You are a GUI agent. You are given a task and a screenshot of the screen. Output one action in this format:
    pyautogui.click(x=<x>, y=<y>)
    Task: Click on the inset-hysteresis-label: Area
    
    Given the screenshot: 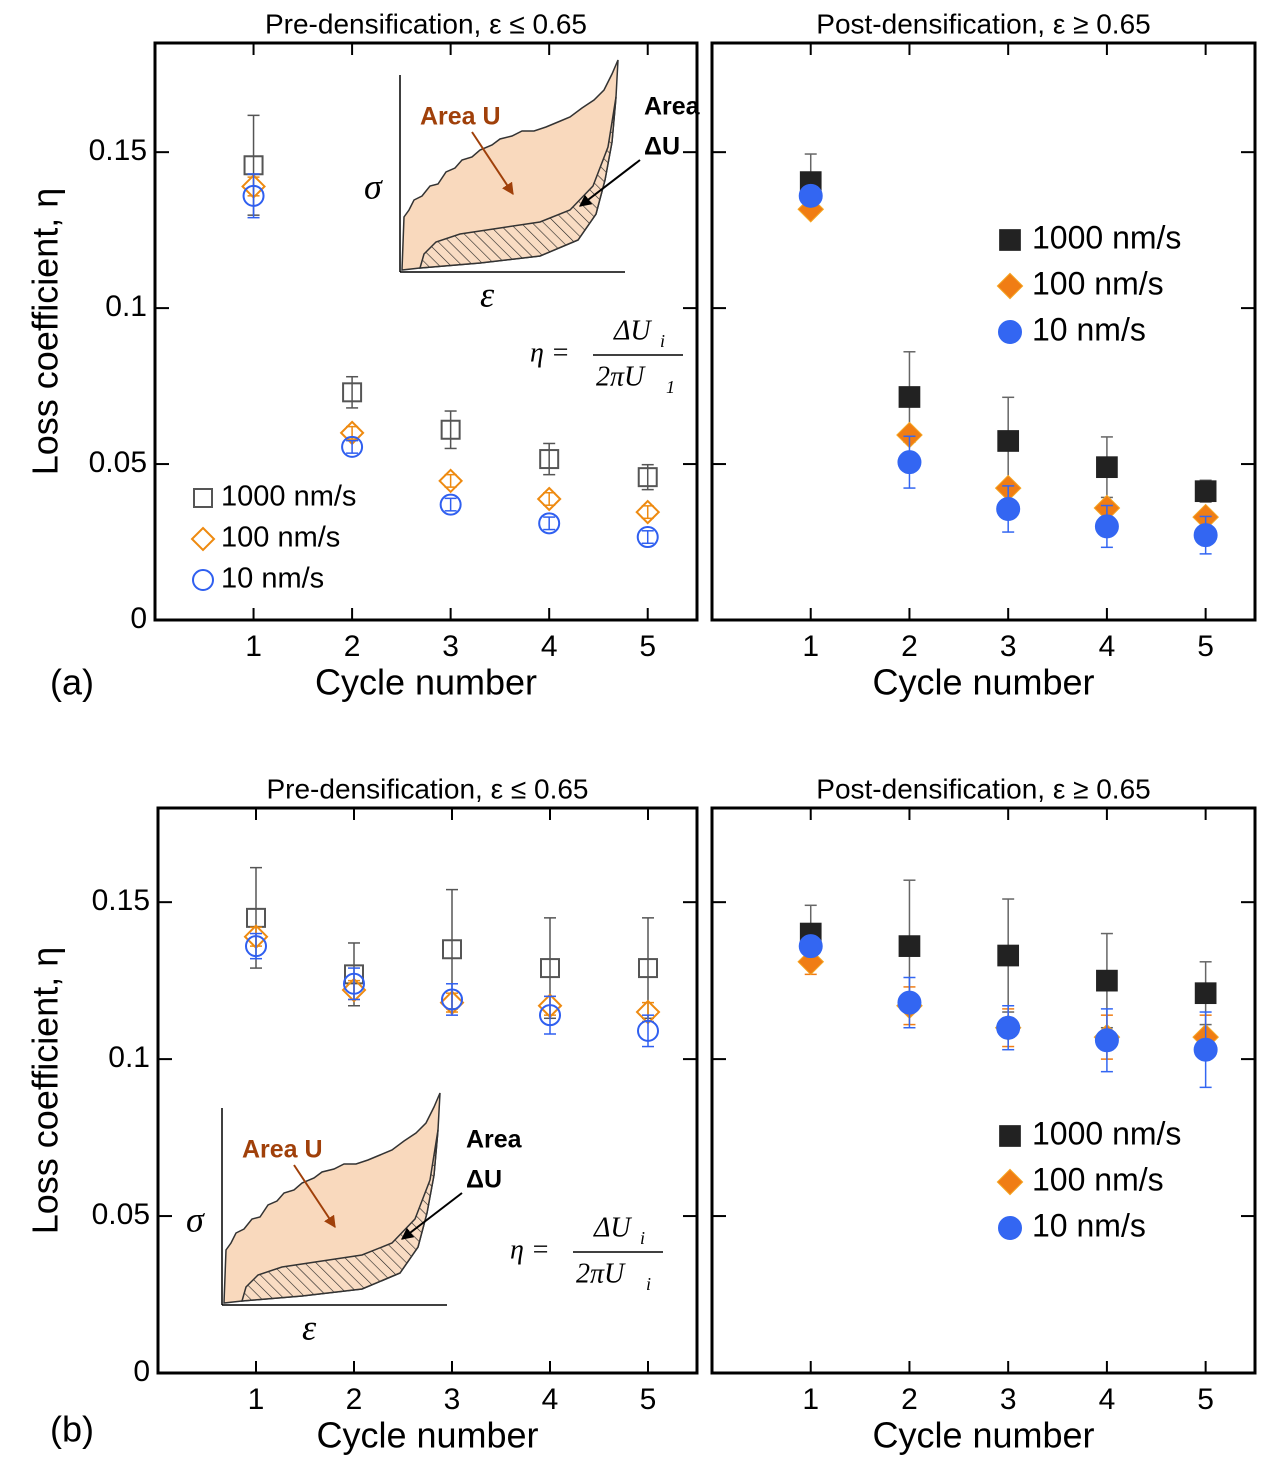 What is the action you would take?
    pyautogui.click(x=672, y=107)
    